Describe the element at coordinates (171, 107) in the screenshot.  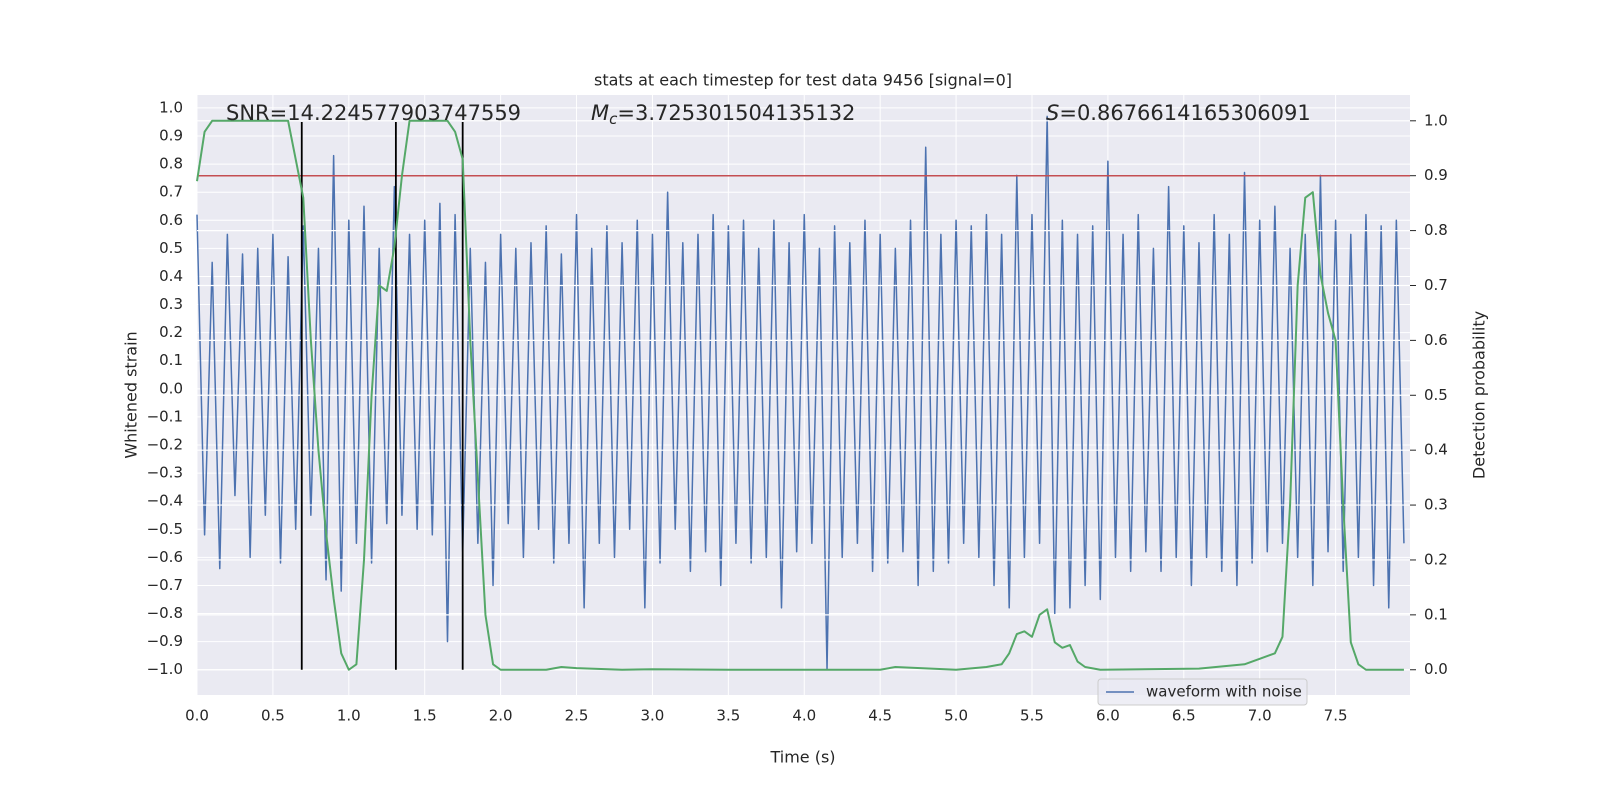
I see `y-tick-label: 1.0` at that location.